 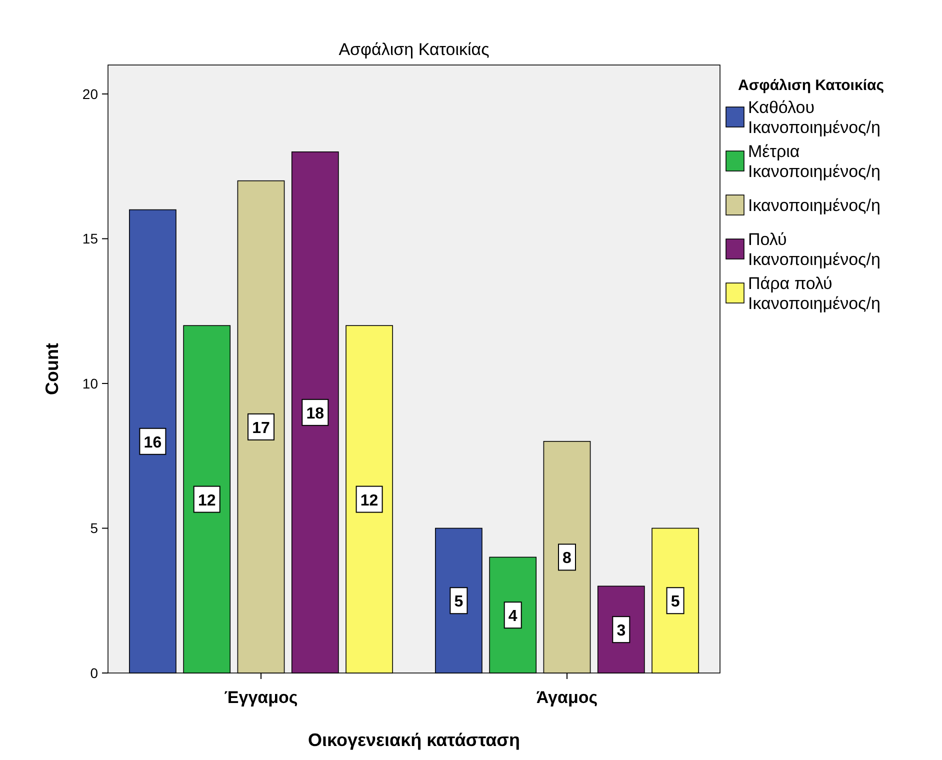 I want to click on legend-label: Μέτρια Ικανοποιημένος/η, so click(x=814, y=161).